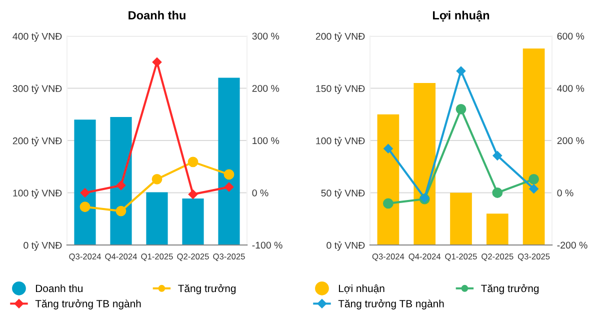 This screenshot has width=605, height=323. Describe the element at coordinates (37, 37) in the screenshot. I see `y-tick-label: 400 tỷ VNĐ` at that location.